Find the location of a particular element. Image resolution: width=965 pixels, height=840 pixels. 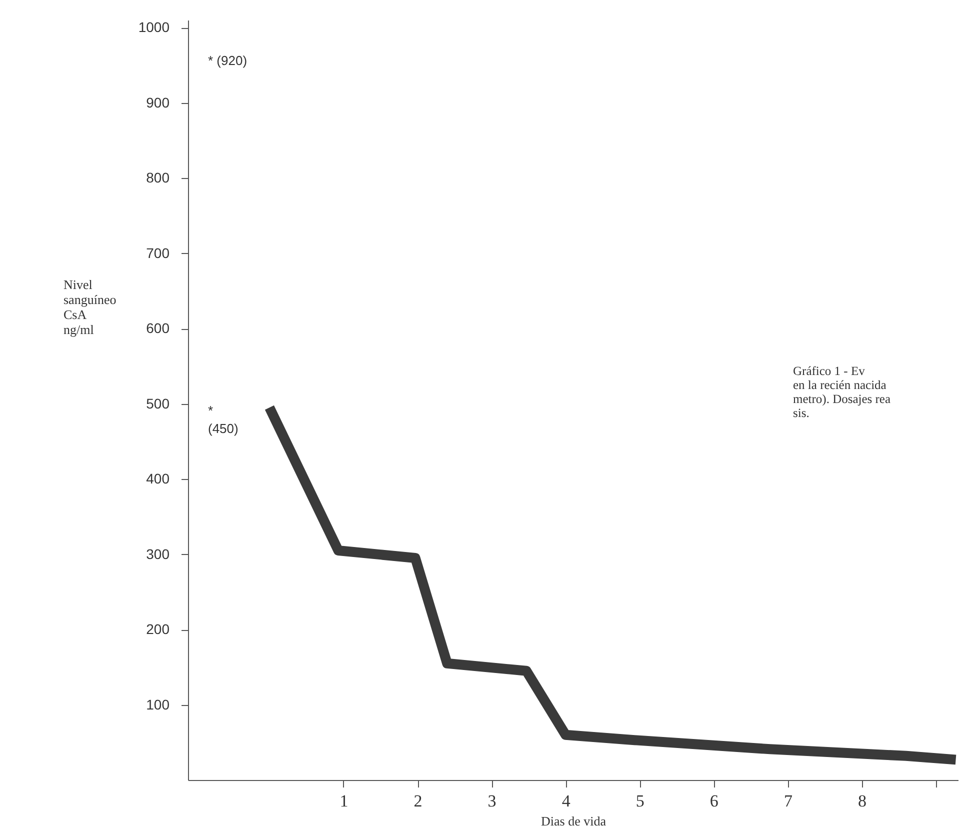

x-tick-label: 7 is located at coordinates (788, 801).